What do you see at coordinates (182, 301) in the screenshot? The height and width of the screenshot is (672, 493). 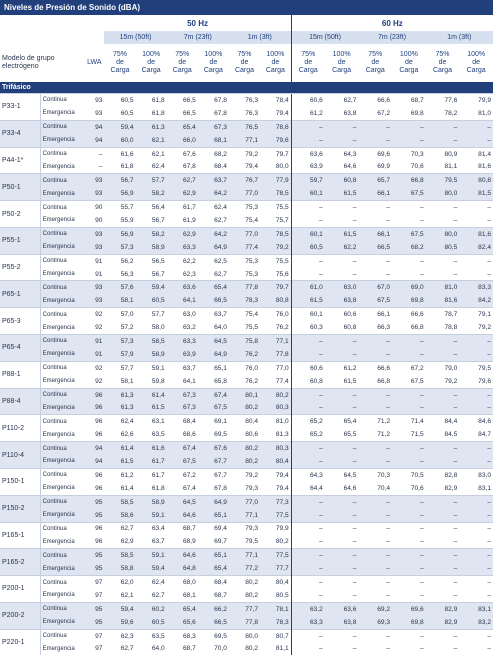 I see `noise-value: 64,1` at bounding box center [182, 301].